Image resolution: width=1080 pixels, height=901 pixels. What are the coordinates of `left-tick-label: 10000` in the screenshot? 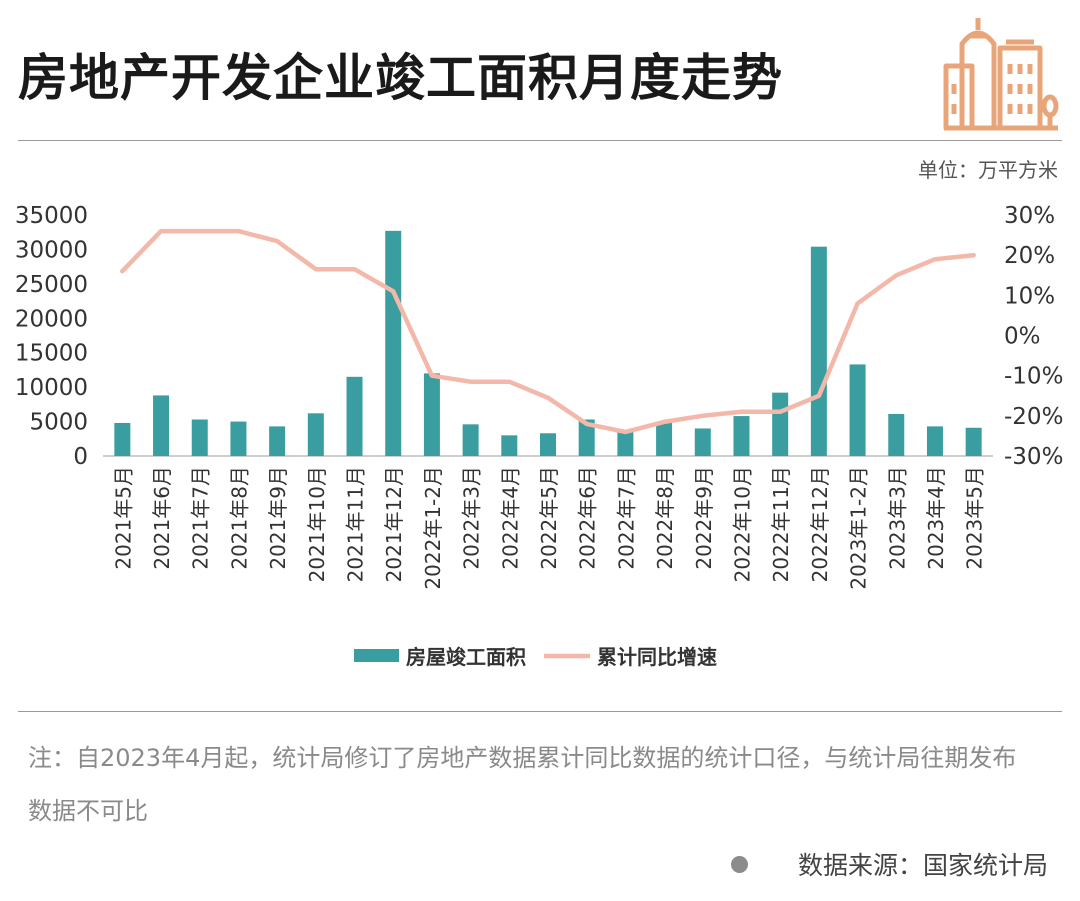 It's located at (51, 388).